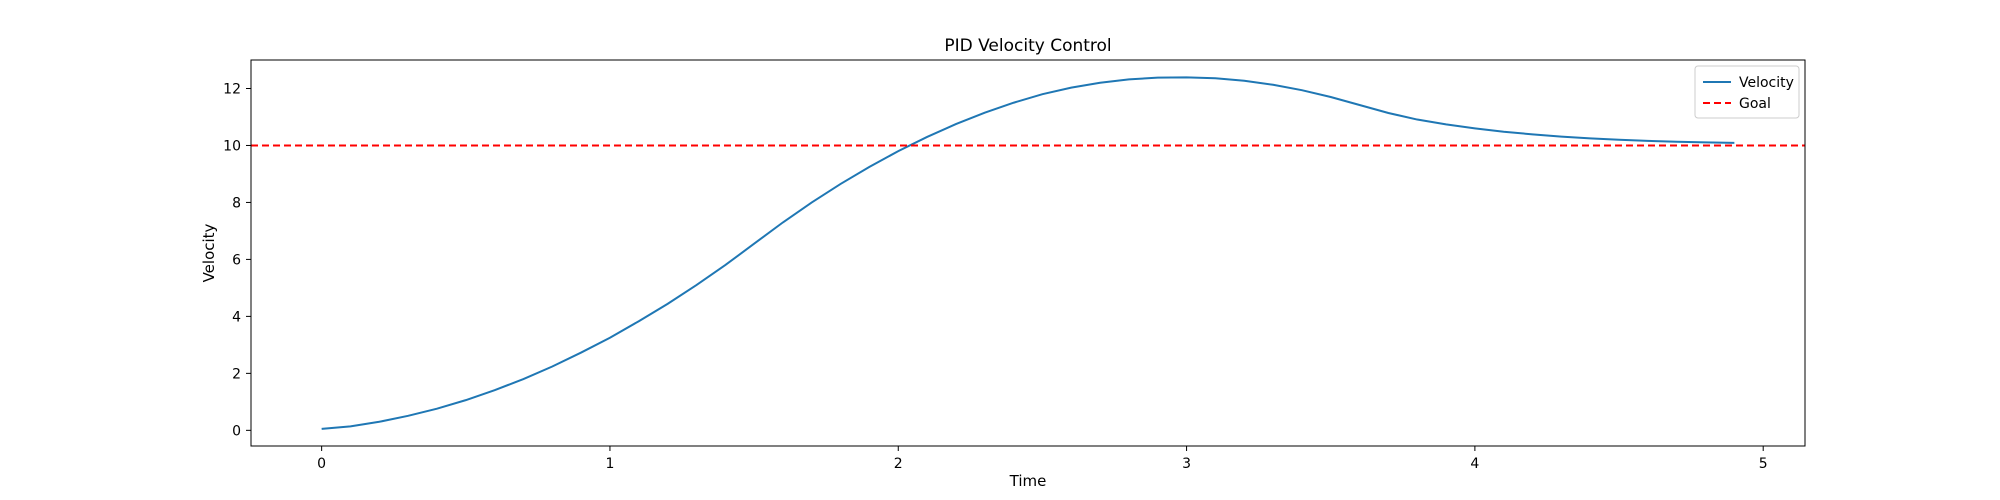 This screenshot has height=500, width=2000. I want to click on x-tick-label: 5, so click(1763, 464).